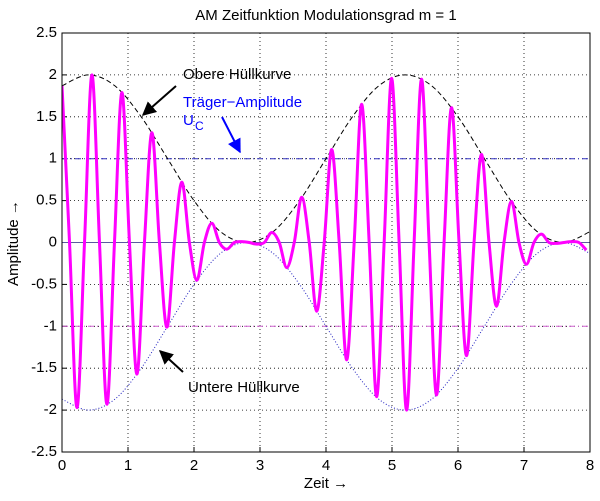 The image size is (600, 501). I want to click on x-tick-label: 3, so click(260, 465).